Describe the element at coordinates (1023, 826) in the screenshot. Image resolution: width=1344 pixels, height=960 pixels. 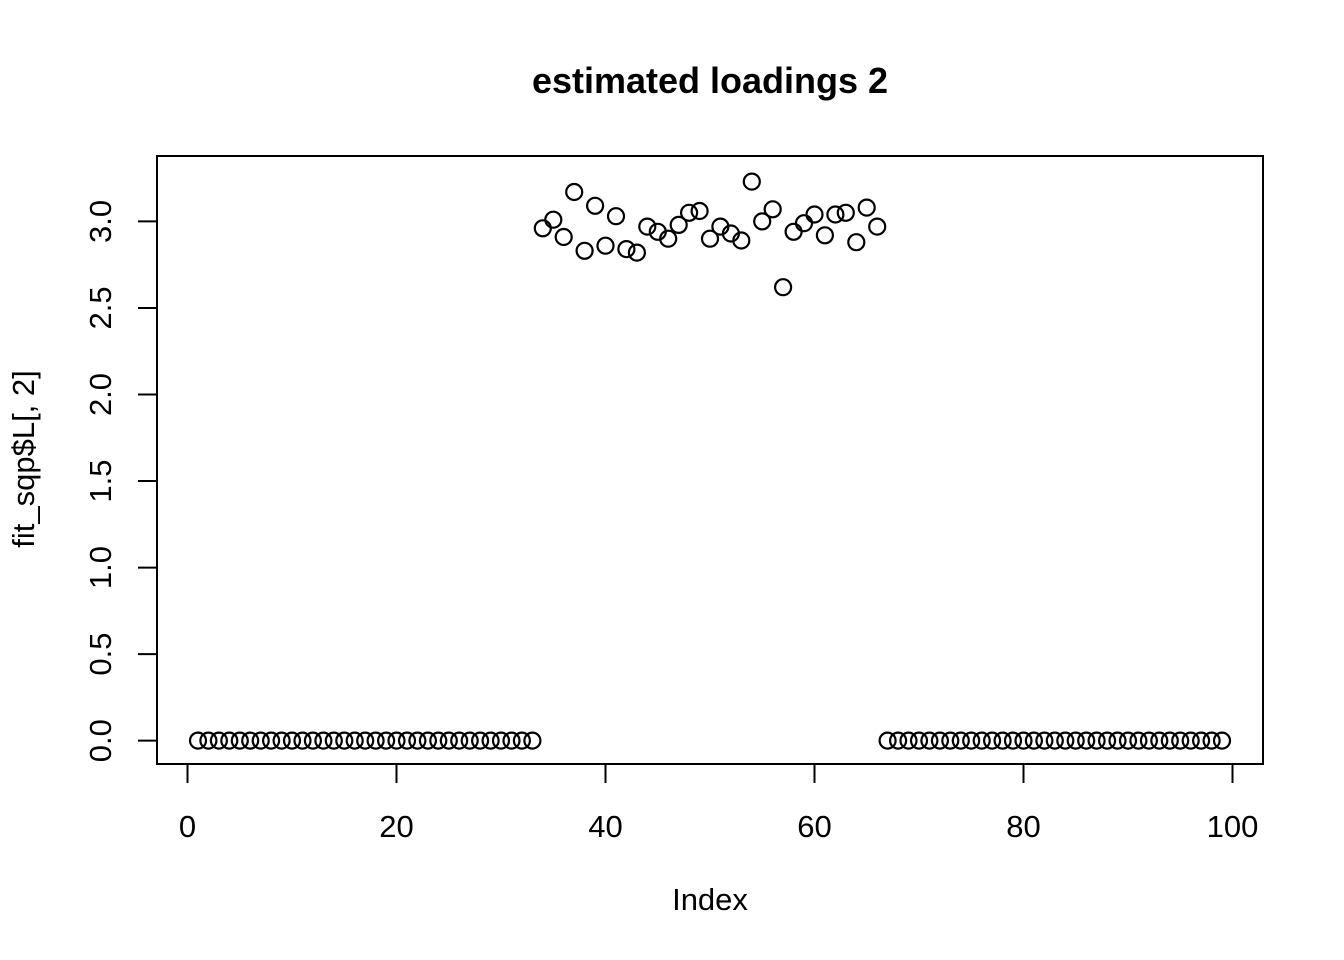
I see `x-tick-label: 80` at that location.